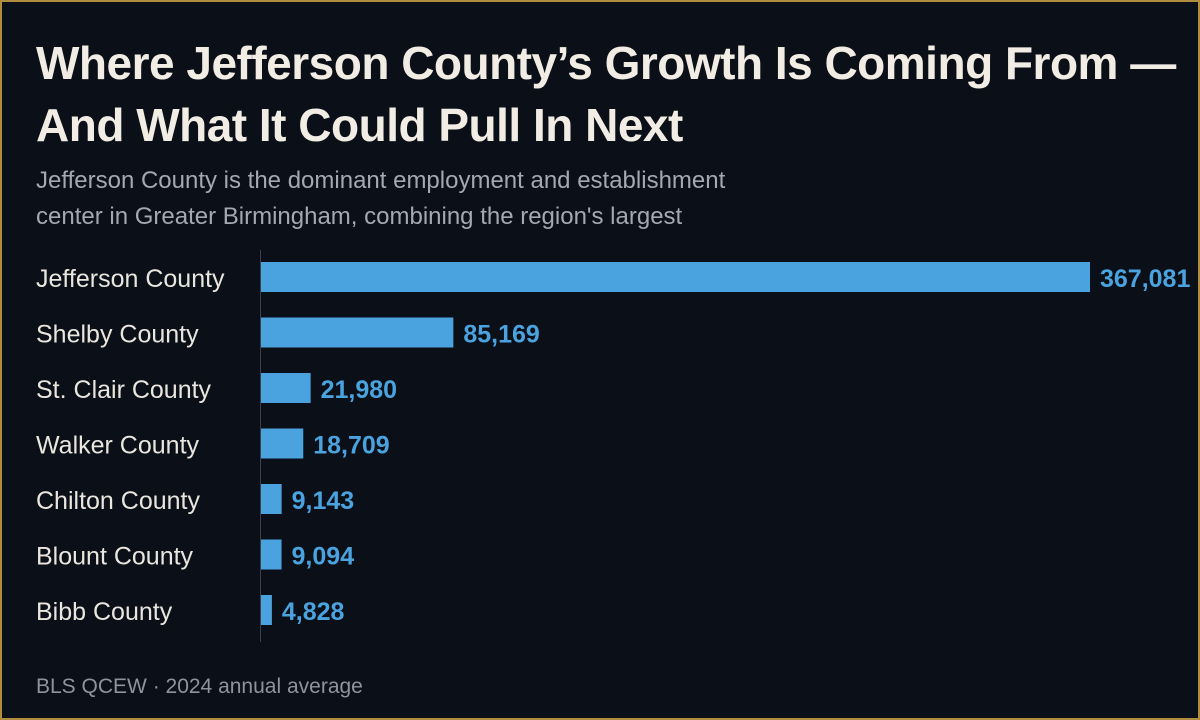 The width and height of the screenshot is (1200, 720). What do you see at coordinates (359, 390) in the screenshot?
I see `value-label: 21,980` at bounding box center [359, 390].